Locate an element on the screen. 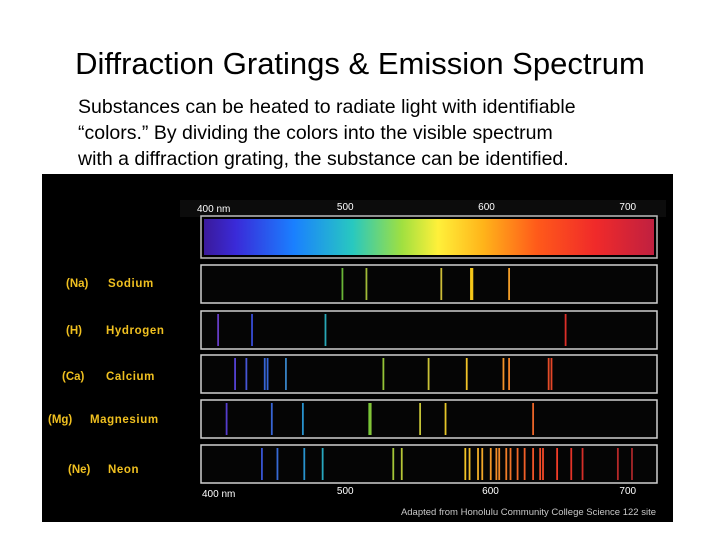 Image resolution: width=720 pixels, height=540 pixels. spectrum-strip-neon is located at coordinates (429, 464).